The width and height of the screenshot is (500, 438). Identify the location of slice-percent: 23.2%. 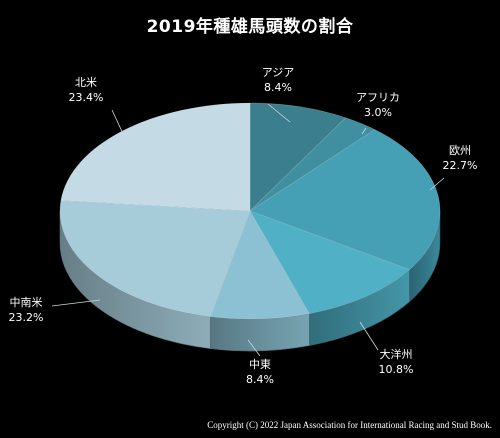
(26, 317).